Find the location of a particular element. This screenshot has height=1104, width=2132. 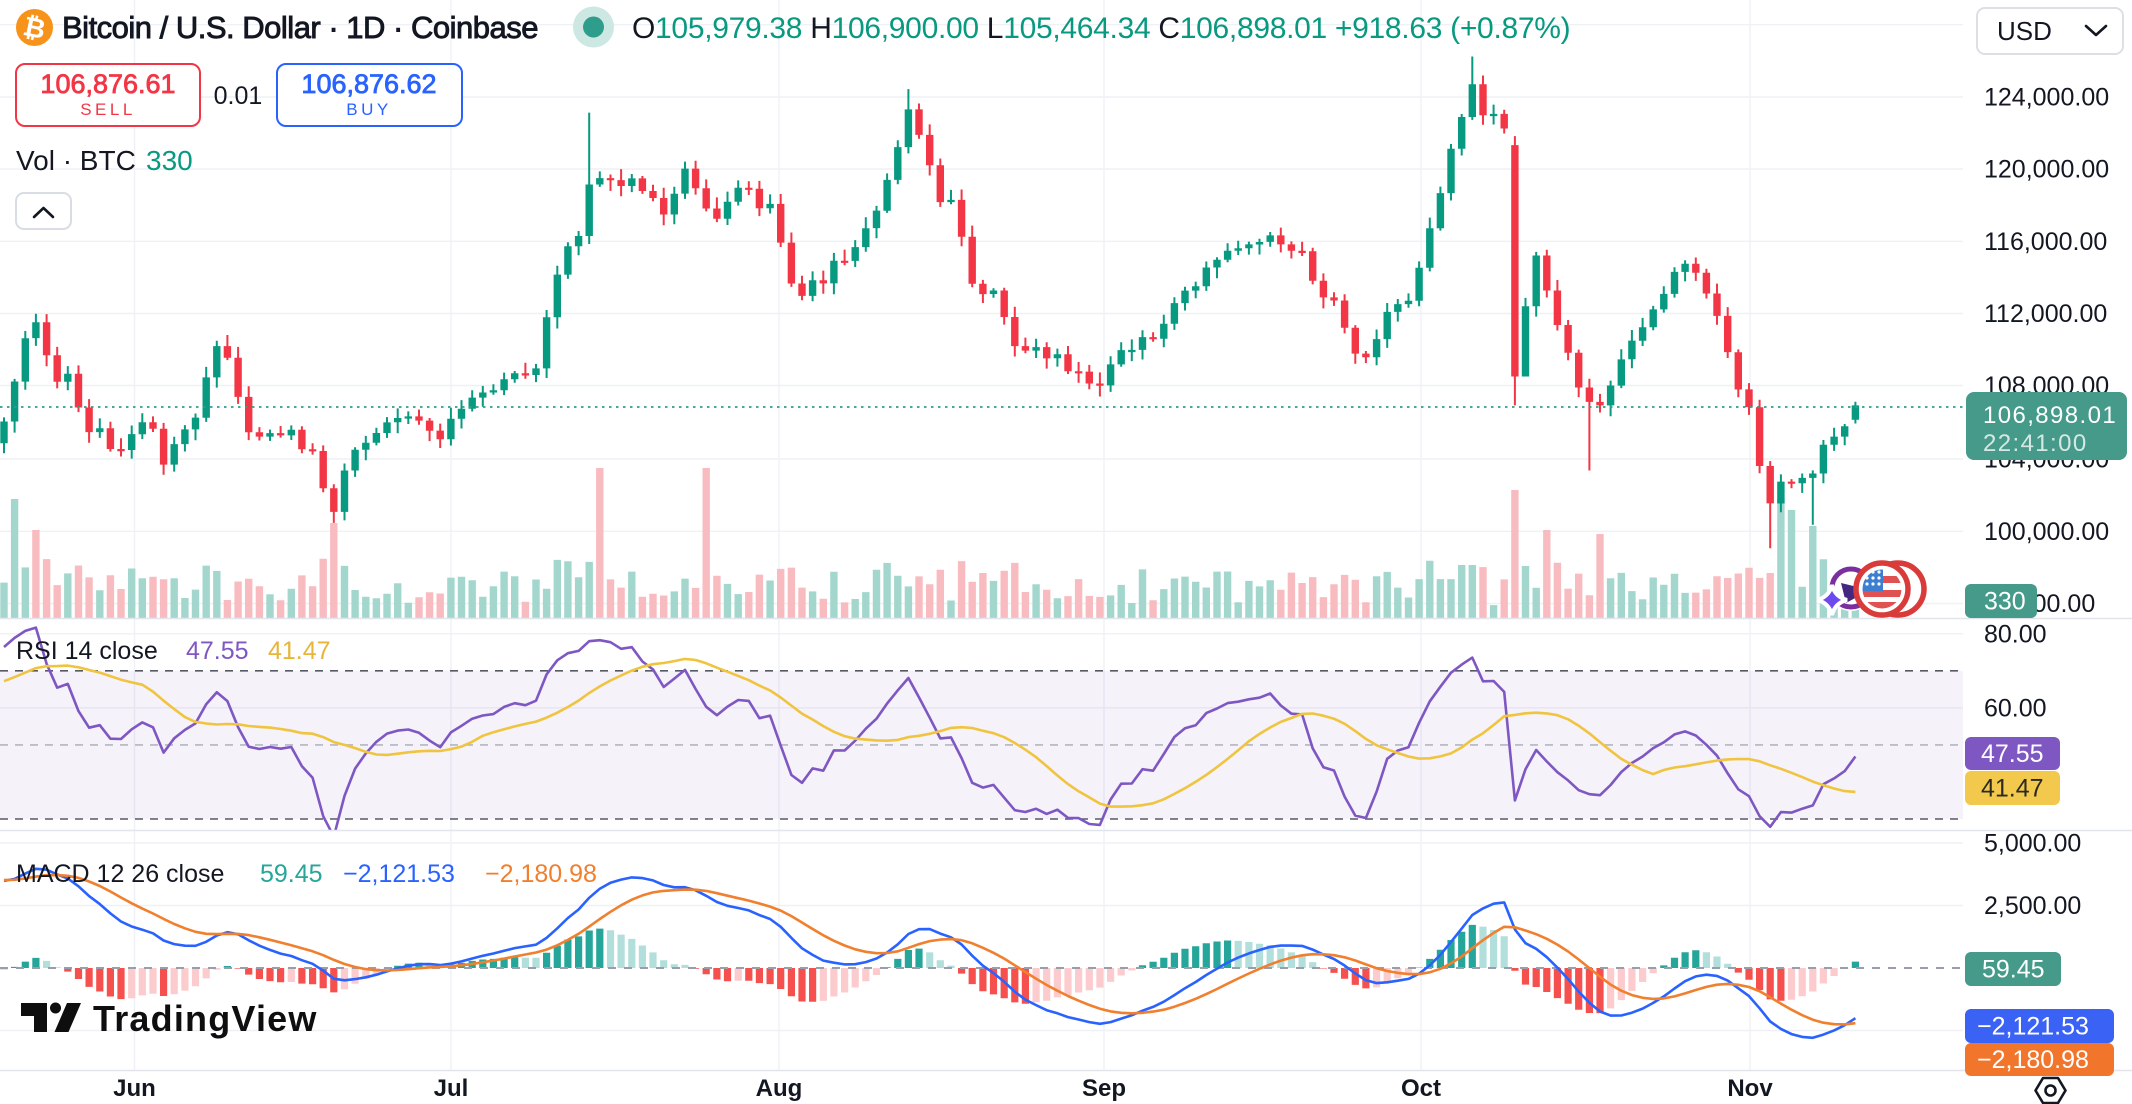

svg-text: RSI 14 close is located at coordinates (87, 651).